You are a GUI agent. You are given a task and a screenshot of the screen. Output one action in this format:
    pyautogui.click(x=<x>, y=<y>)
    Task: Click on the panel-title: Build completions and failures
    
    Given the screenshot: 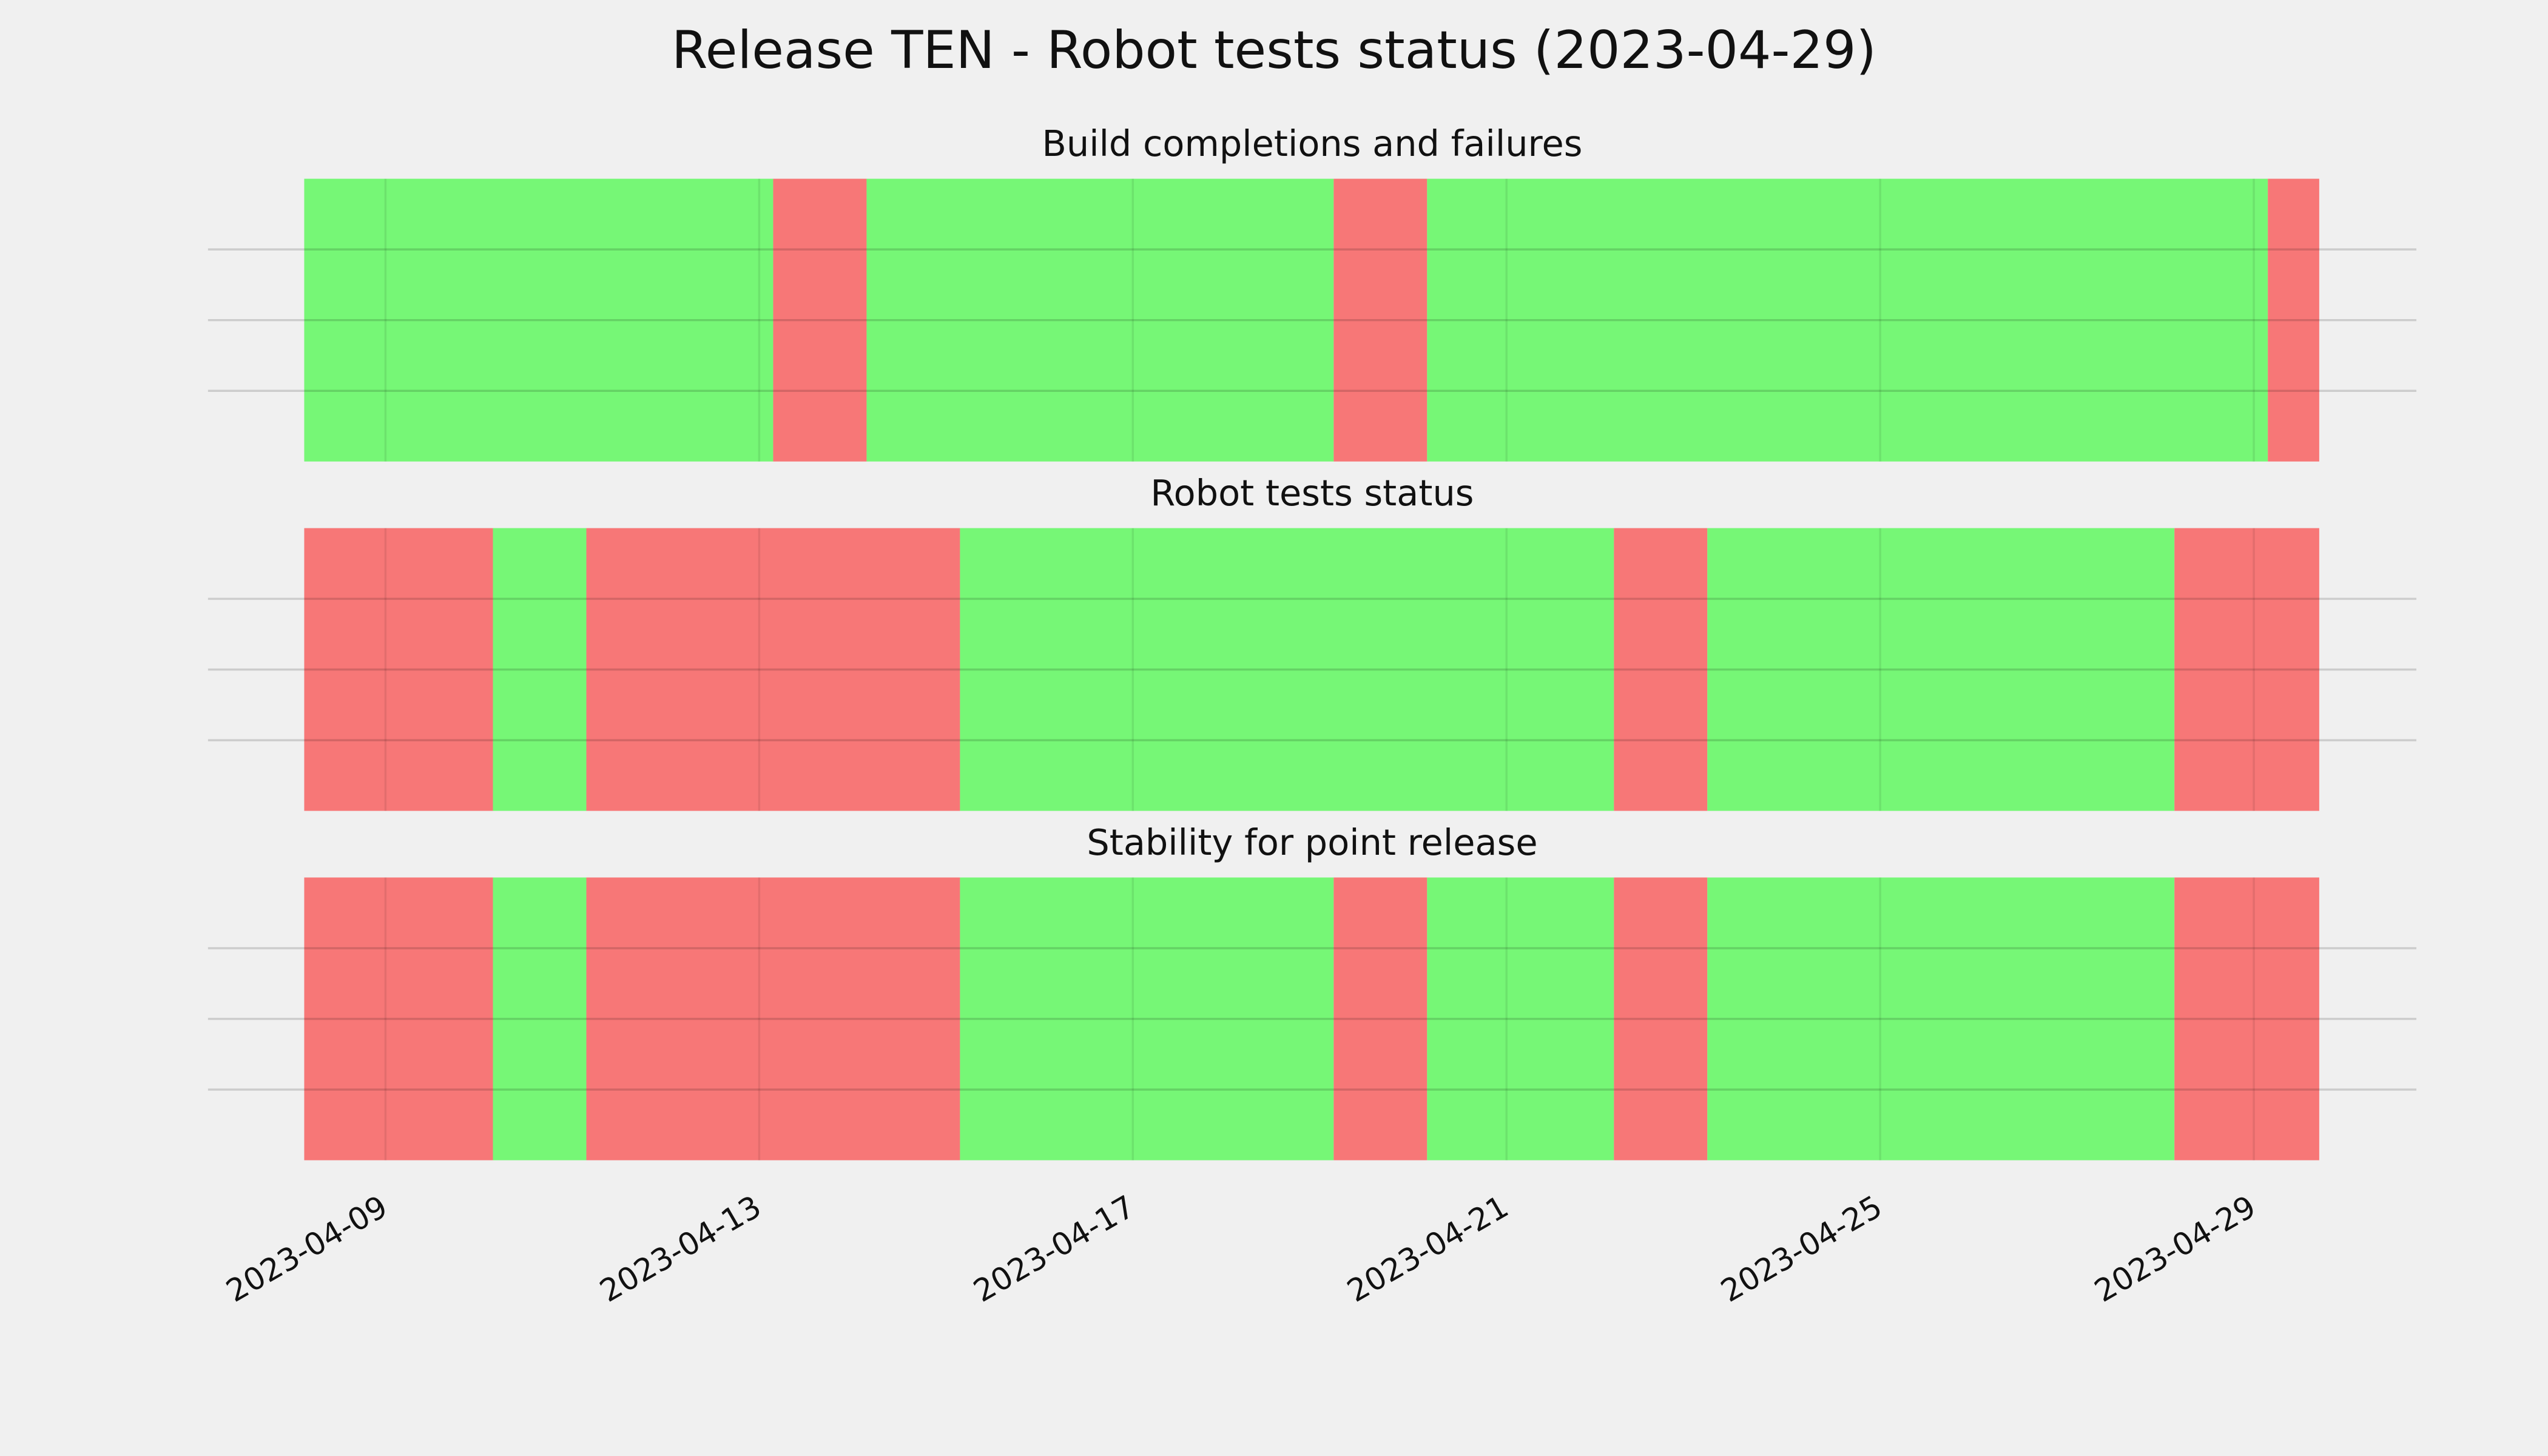 What is the action you would take?
    pyautogui.click(x=1312, y=143)
    